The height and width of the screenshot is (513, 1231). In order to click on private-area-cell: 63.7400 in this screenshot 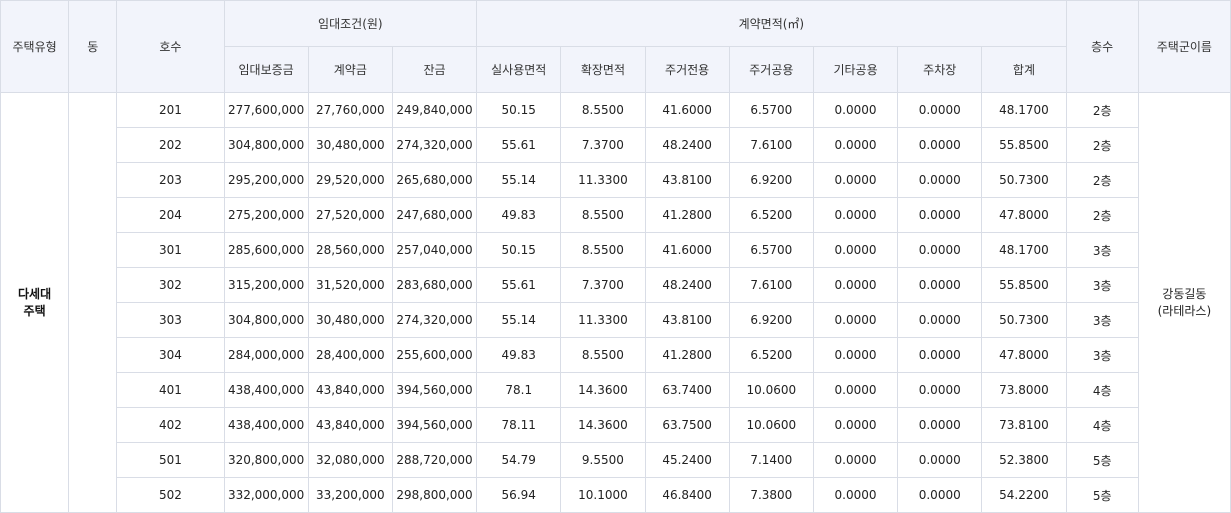, I will do `click(687, 390)`.